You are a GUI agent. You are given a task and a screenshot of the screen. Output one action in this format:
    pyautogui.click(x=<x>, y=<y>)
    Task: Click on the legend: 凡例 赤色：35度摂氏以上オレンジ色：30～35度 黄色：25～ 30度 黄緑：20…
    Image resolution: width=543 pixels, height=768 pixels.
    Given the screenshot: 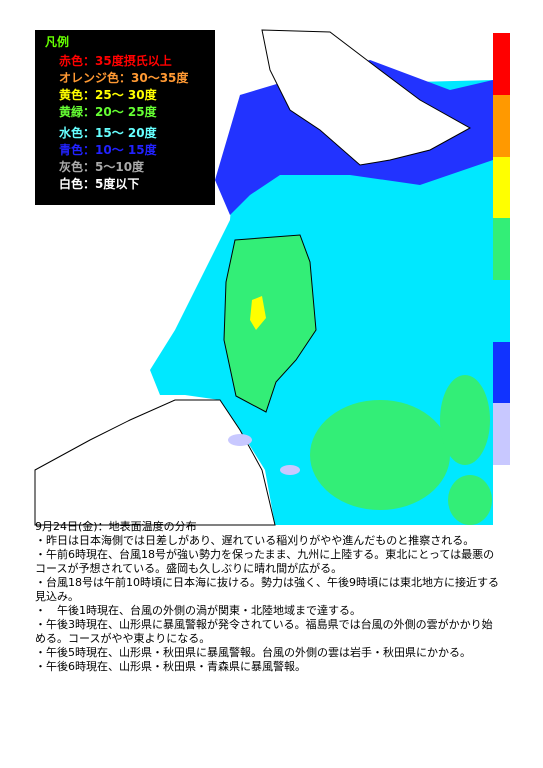 What is the action you would take?
    pyautogui.click(x=125, y=117)
    